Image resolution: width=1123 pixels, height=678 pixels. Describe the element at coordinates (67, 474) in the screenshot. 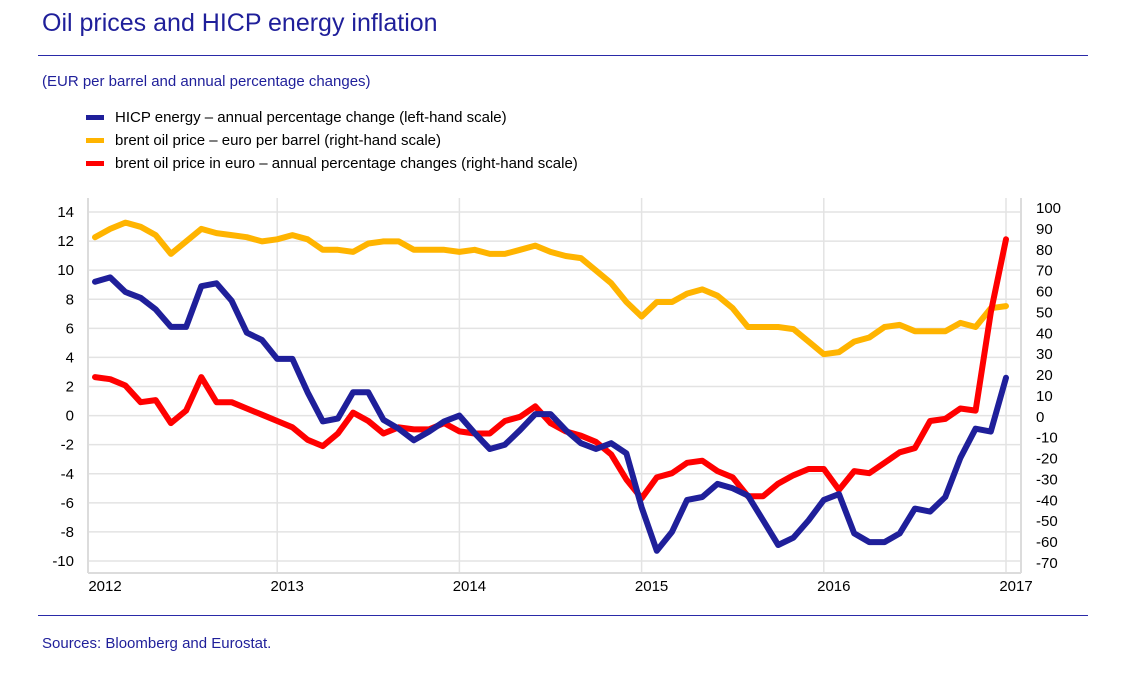

I see `left-tick-label: -4` at that location.